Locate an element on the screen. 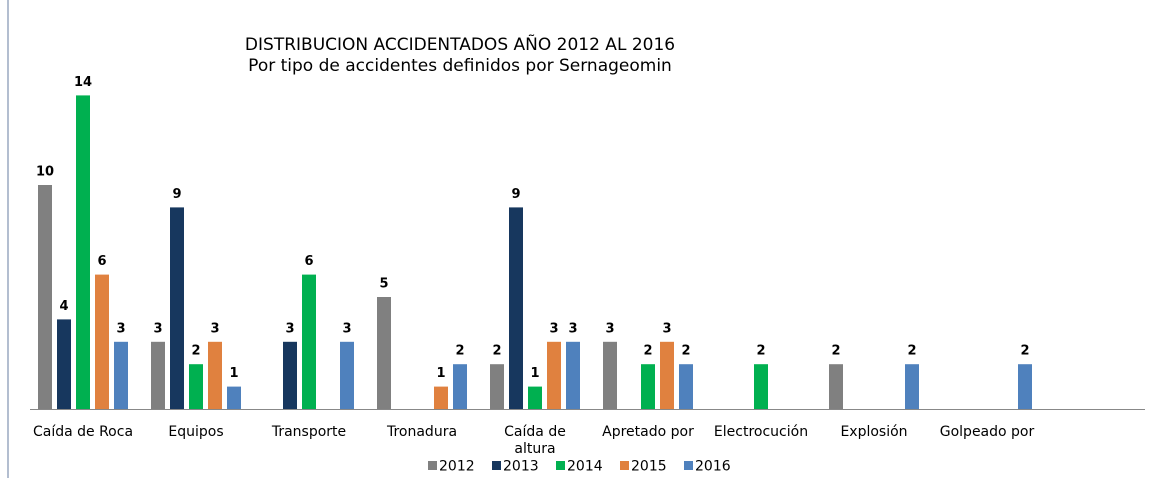  x-tick-label: Tronadura is located at coordinates (422, 432).